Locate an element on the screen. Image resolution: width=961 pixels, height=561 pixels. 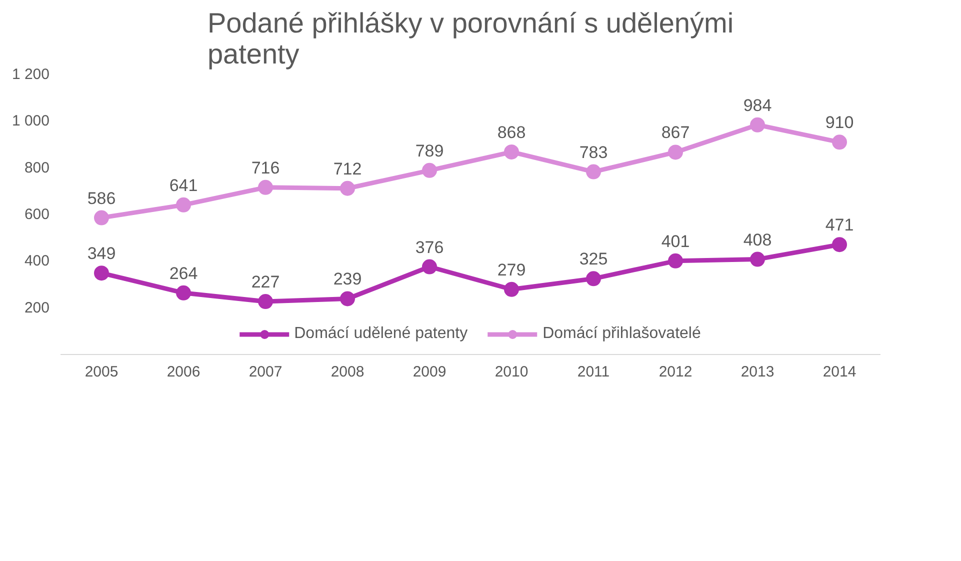
data-label: 716 is located at coordinates (265, 168).